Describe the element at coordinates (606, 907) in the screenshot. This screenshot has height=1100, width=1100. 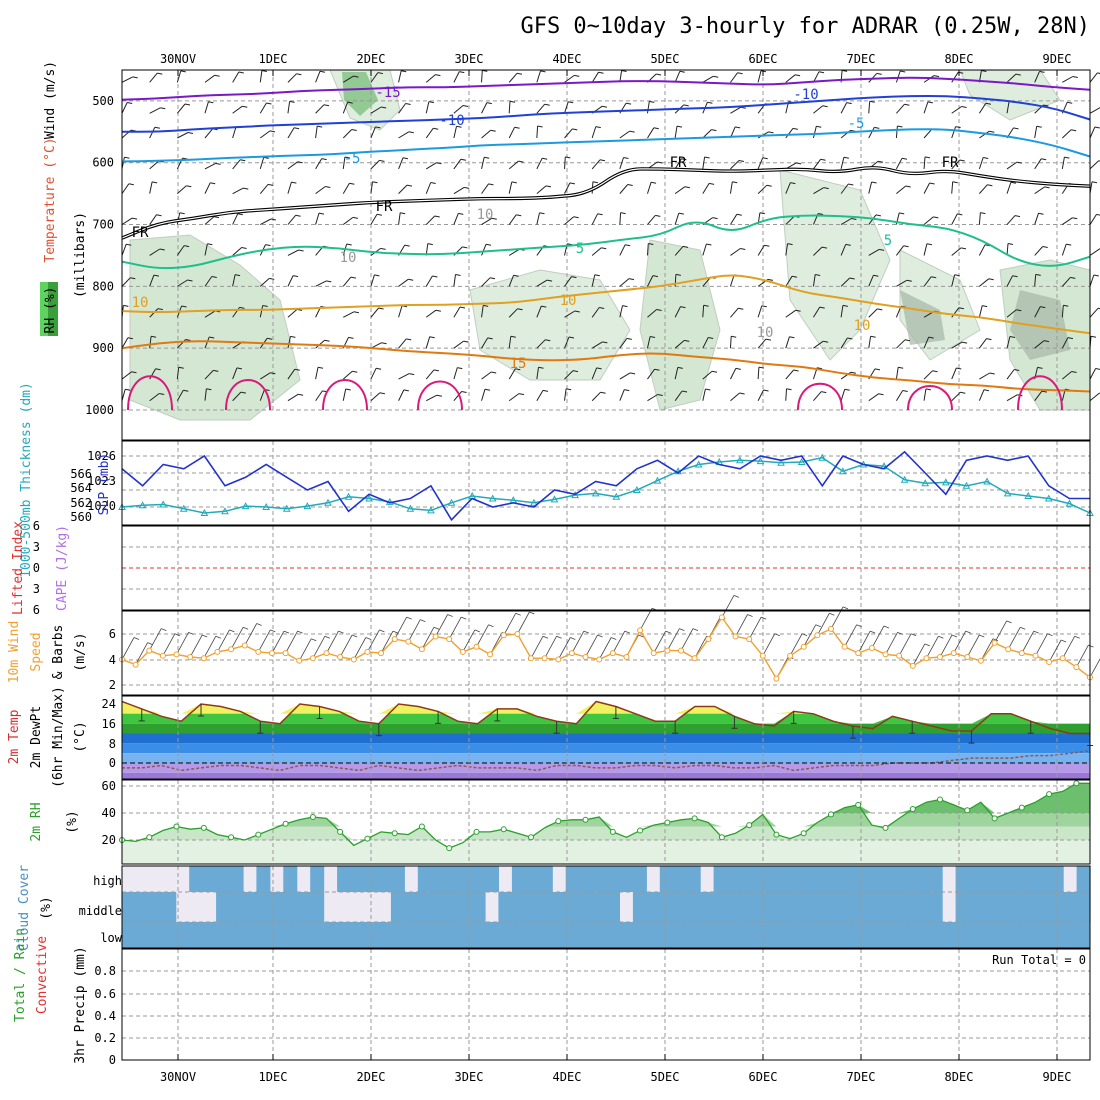
I see `panel-frame` at that location.